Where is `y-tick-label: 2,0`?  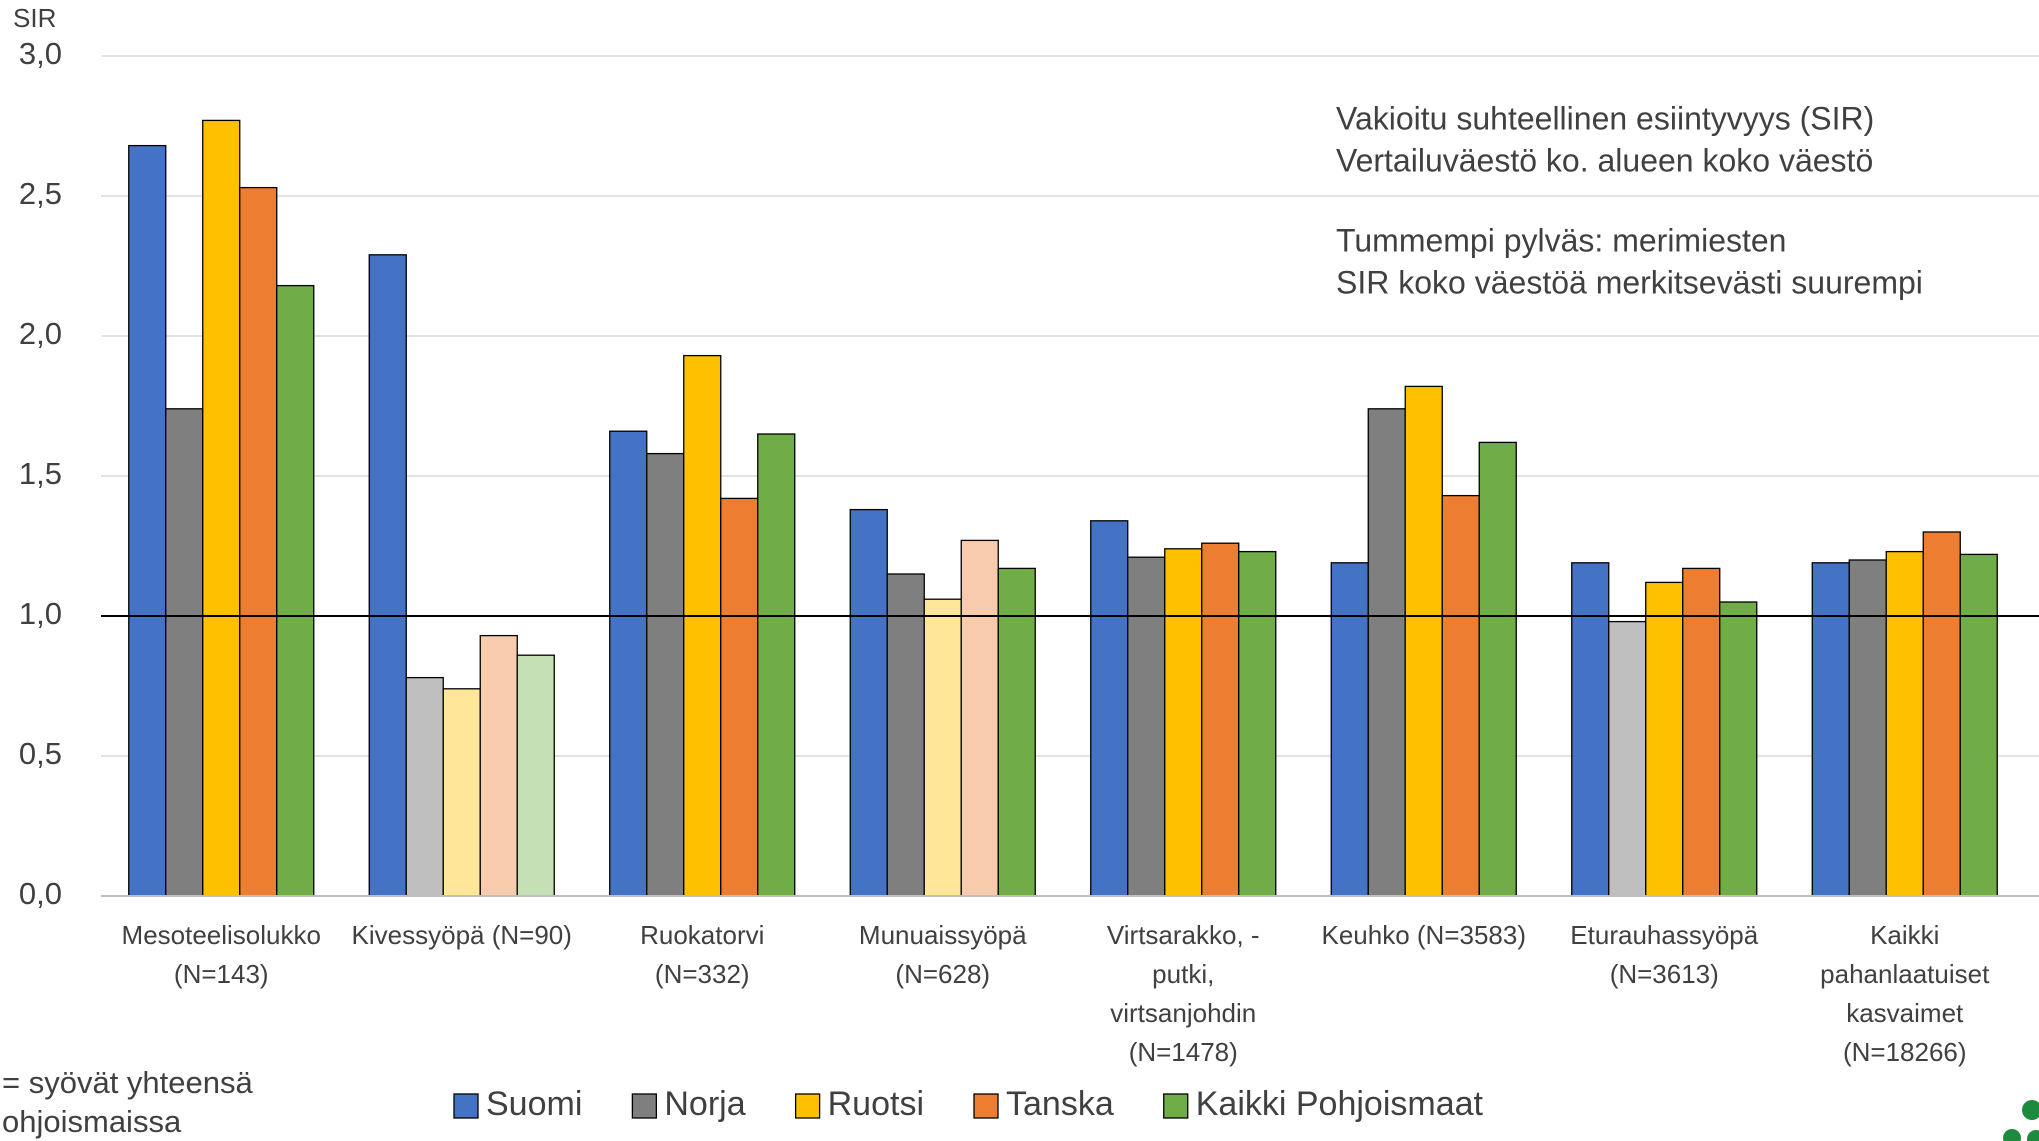 y-tick-label: 2,0 is located at coordinates (40, 333).